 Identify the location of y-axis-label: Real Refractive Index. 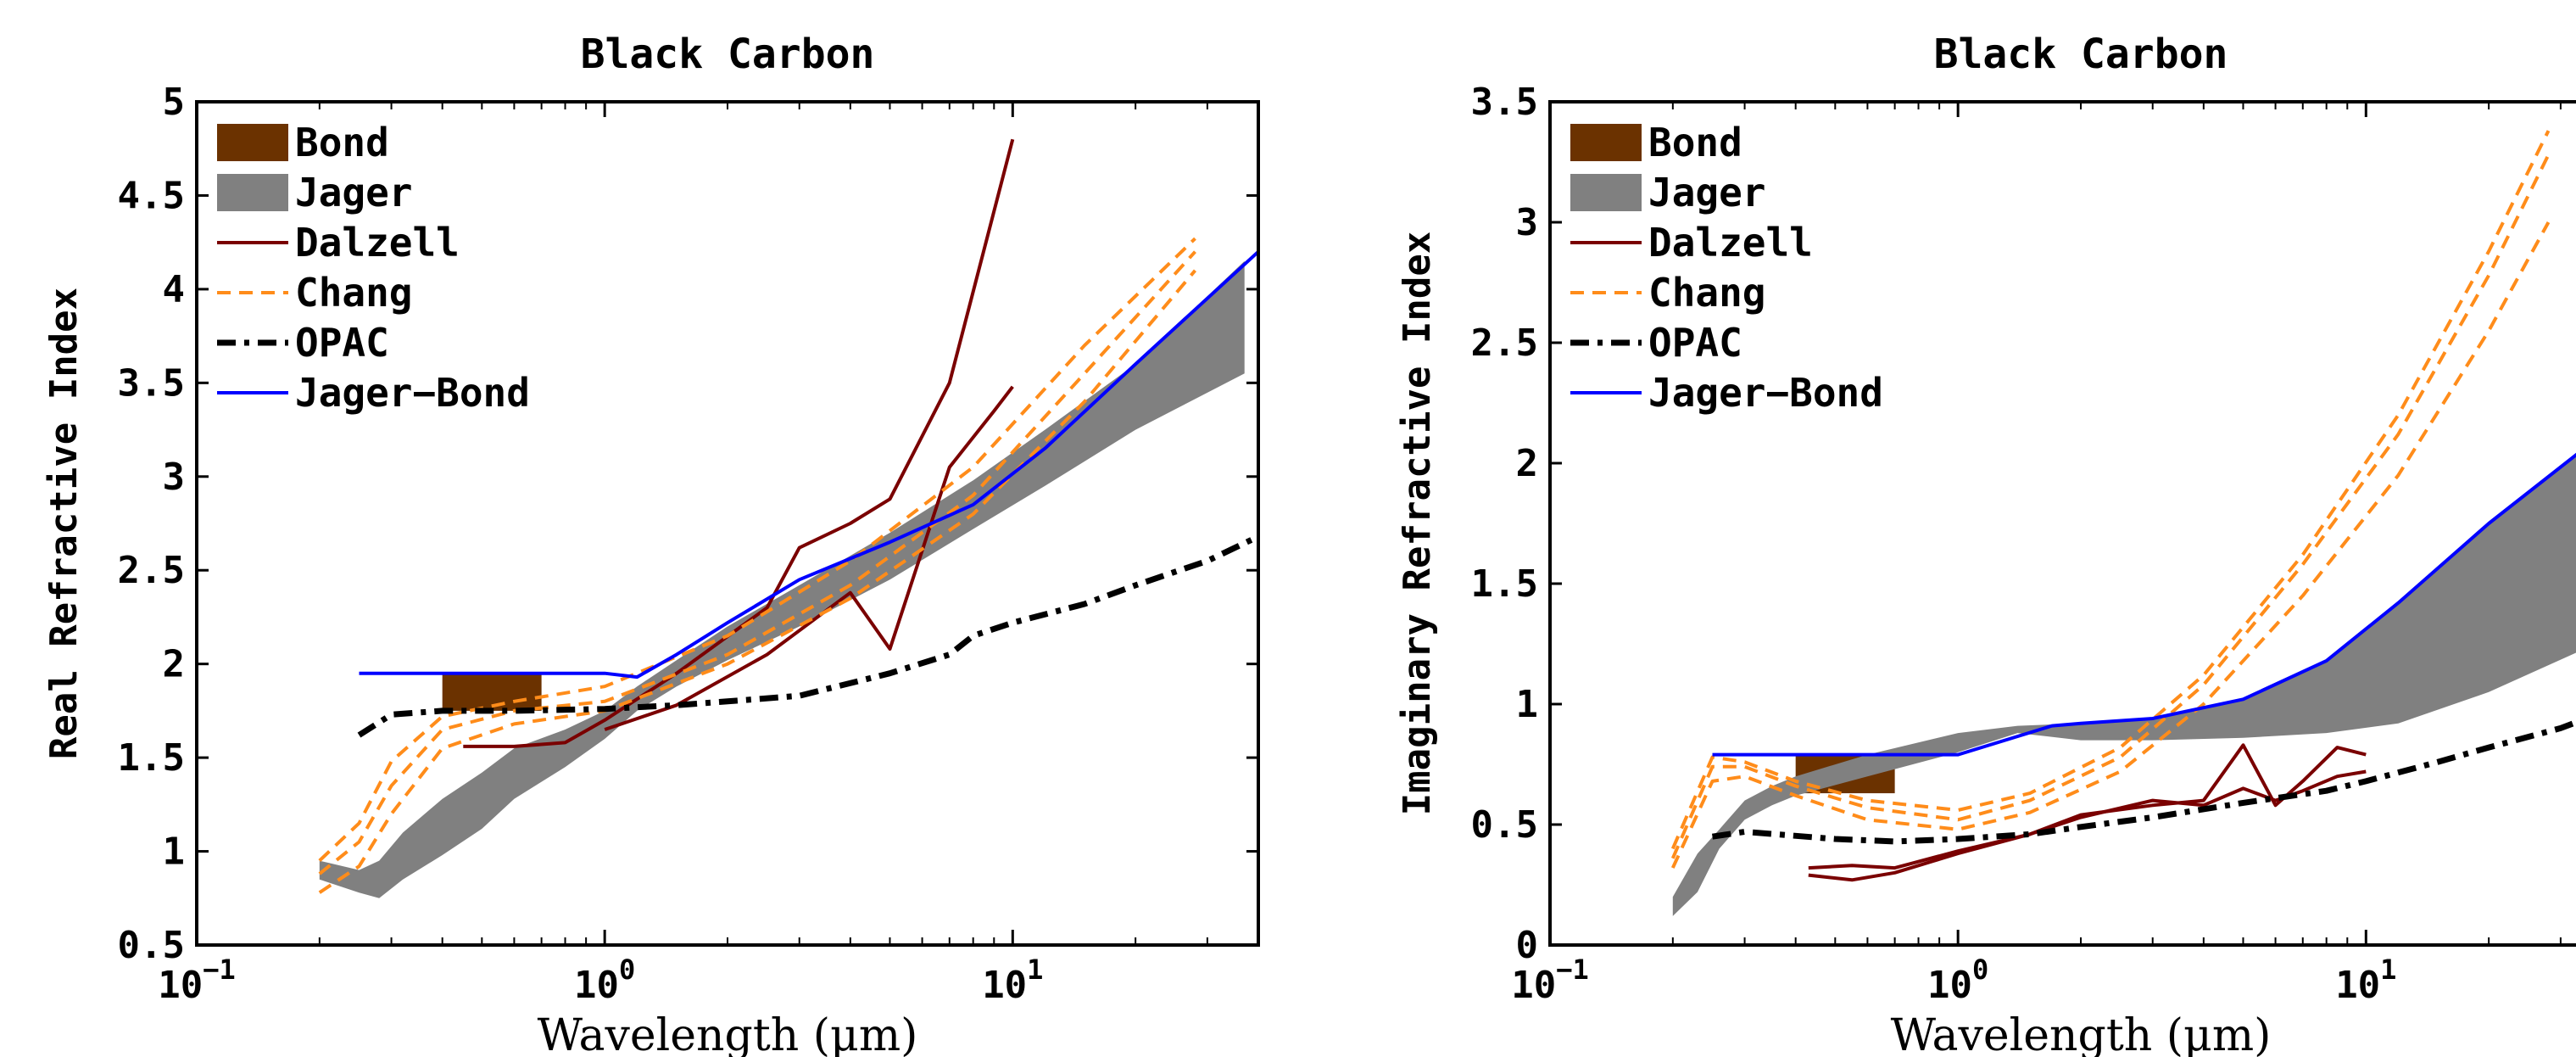
(64, 523).